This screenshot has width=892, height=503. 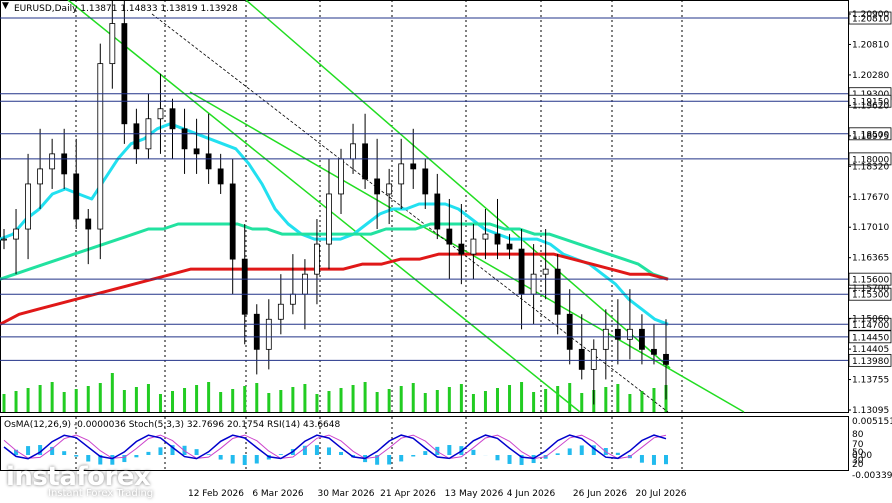 What do you see at coordinates (870, 296) in the screenshot?
I see `level-label: 1.15300` at bounding box center [870, 296].